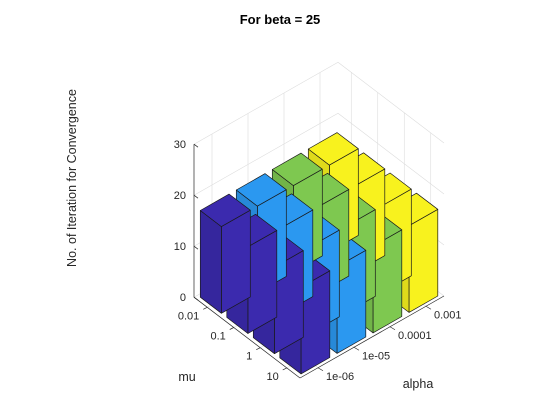  What do you see at coordinates (448, 315) in the screenshot?
I see `alpha-tick-label: 0.001` at bounding box center [448, 315].